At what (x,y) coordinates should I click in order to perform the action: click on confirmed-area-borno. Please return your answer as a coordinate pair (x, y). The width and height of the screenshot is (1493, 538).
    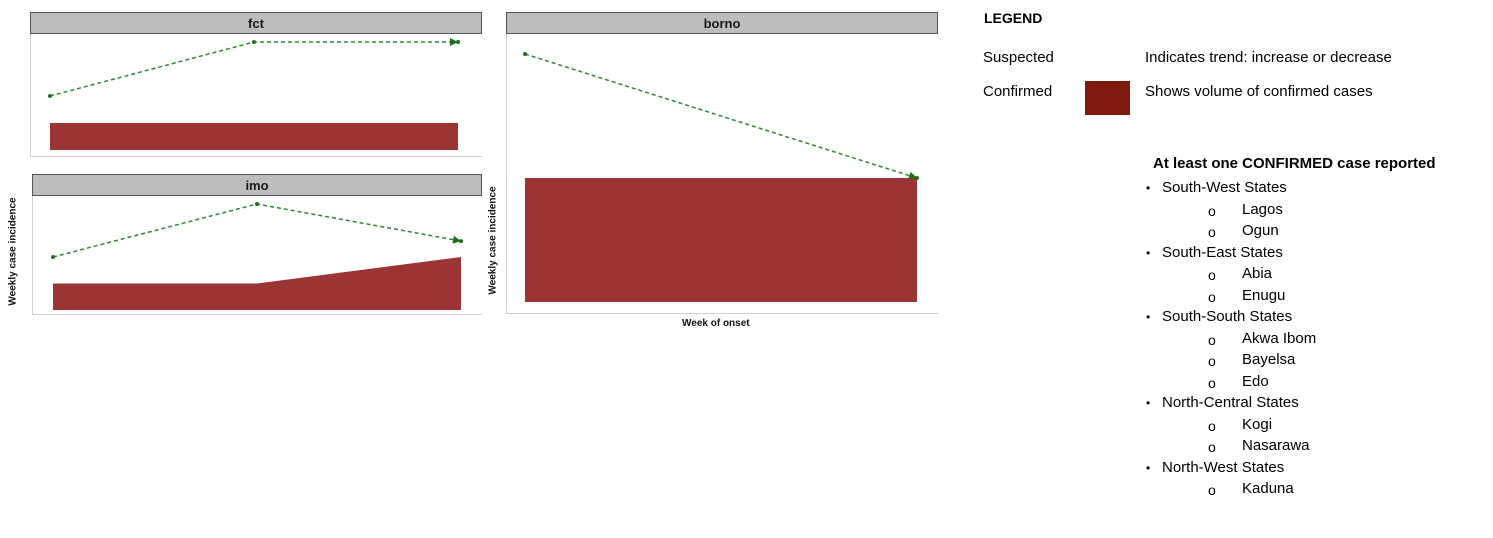
    Looking at the image, I should click on (721, 240).